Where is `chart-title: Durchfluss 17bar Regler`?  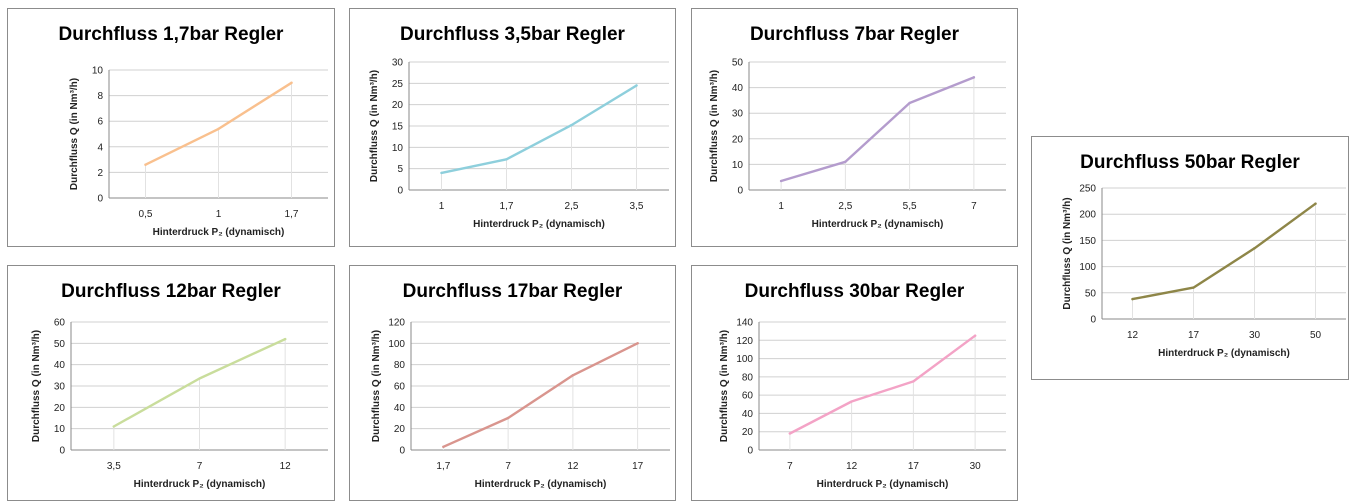 chart-title: Durchfluss 17bar Regler is located at coordinates (513, 291).